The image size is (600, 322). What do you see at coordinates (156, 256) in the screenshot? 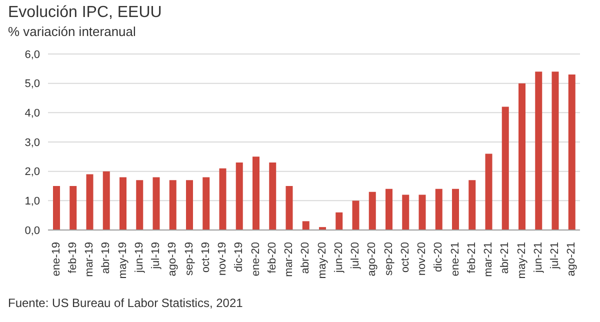
I see `x-tick-label: jul-19` at bounding box center [156, 256].